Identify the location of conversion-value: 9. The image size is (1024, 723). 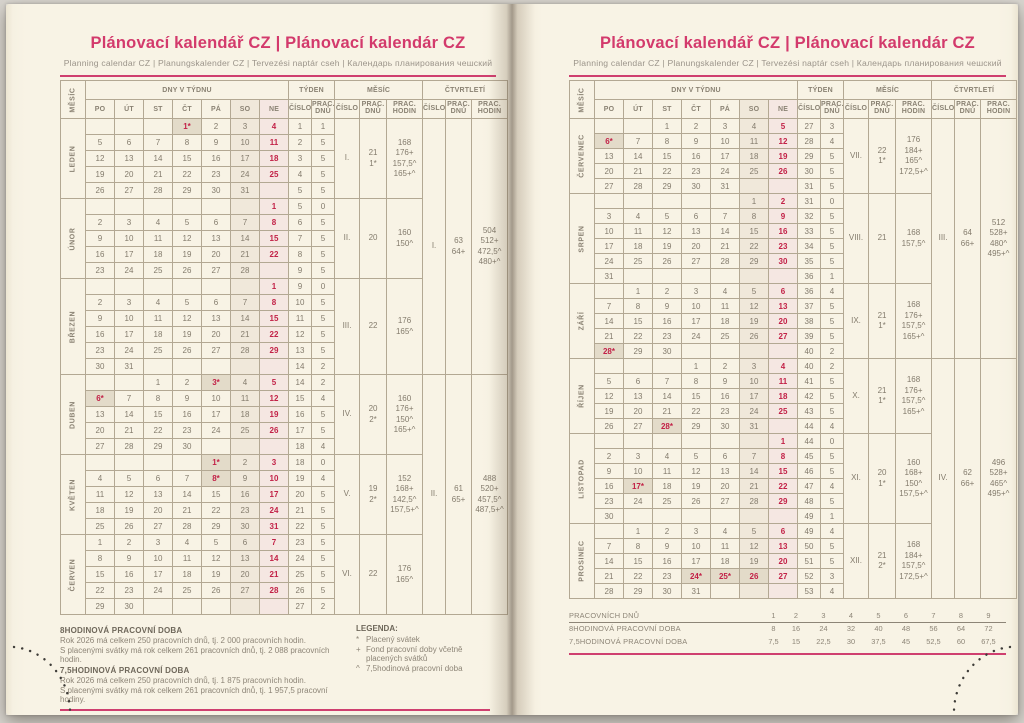
(988, 616).